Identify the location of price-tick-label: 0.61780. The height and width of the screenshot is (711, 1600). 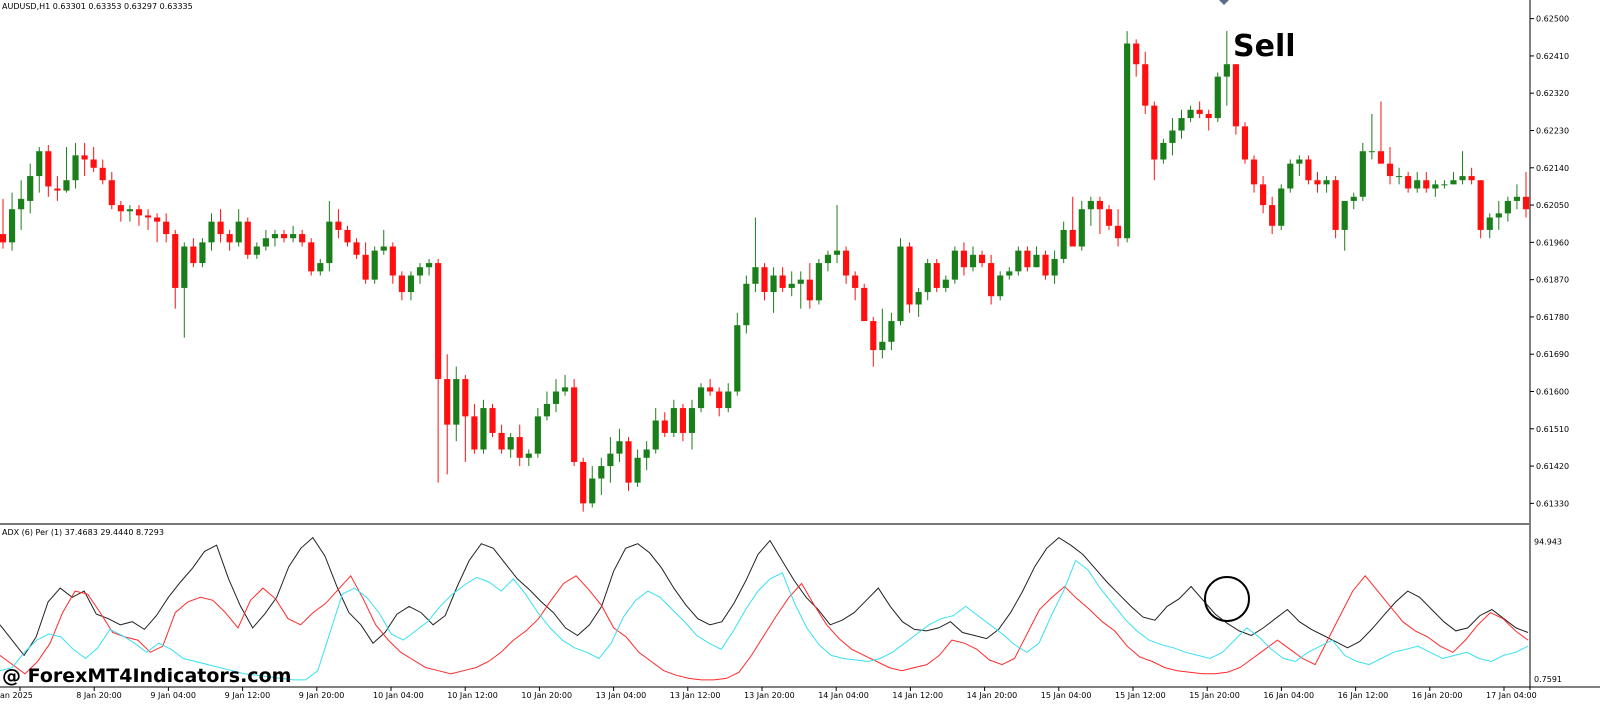
(1552, 317).